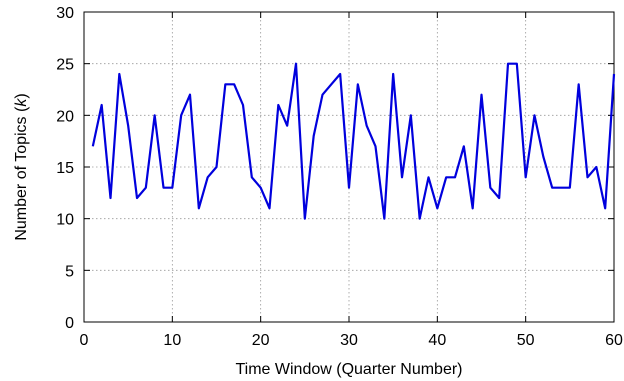 The width and height of the screenshot is (624, 381). I want to click on y-axis-label-prefix: Number of Topics (, so click(21, 173).